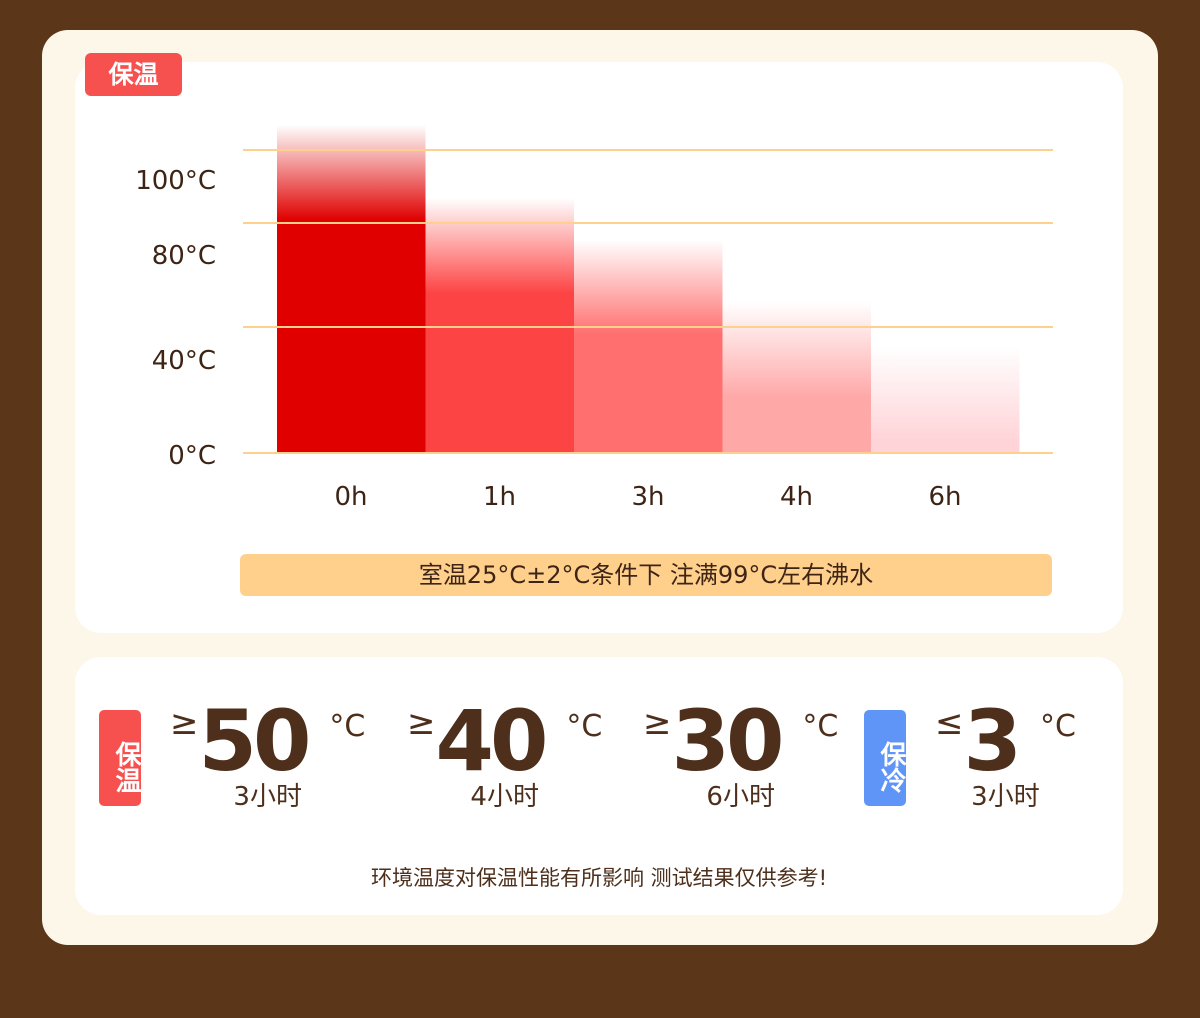 Image resolution: width=1200 pixels, height=1018 pixels. What do you see at coordinates (351, 289) in the screenshot?
I see `bar-0h` at bounding box center [351, 289].